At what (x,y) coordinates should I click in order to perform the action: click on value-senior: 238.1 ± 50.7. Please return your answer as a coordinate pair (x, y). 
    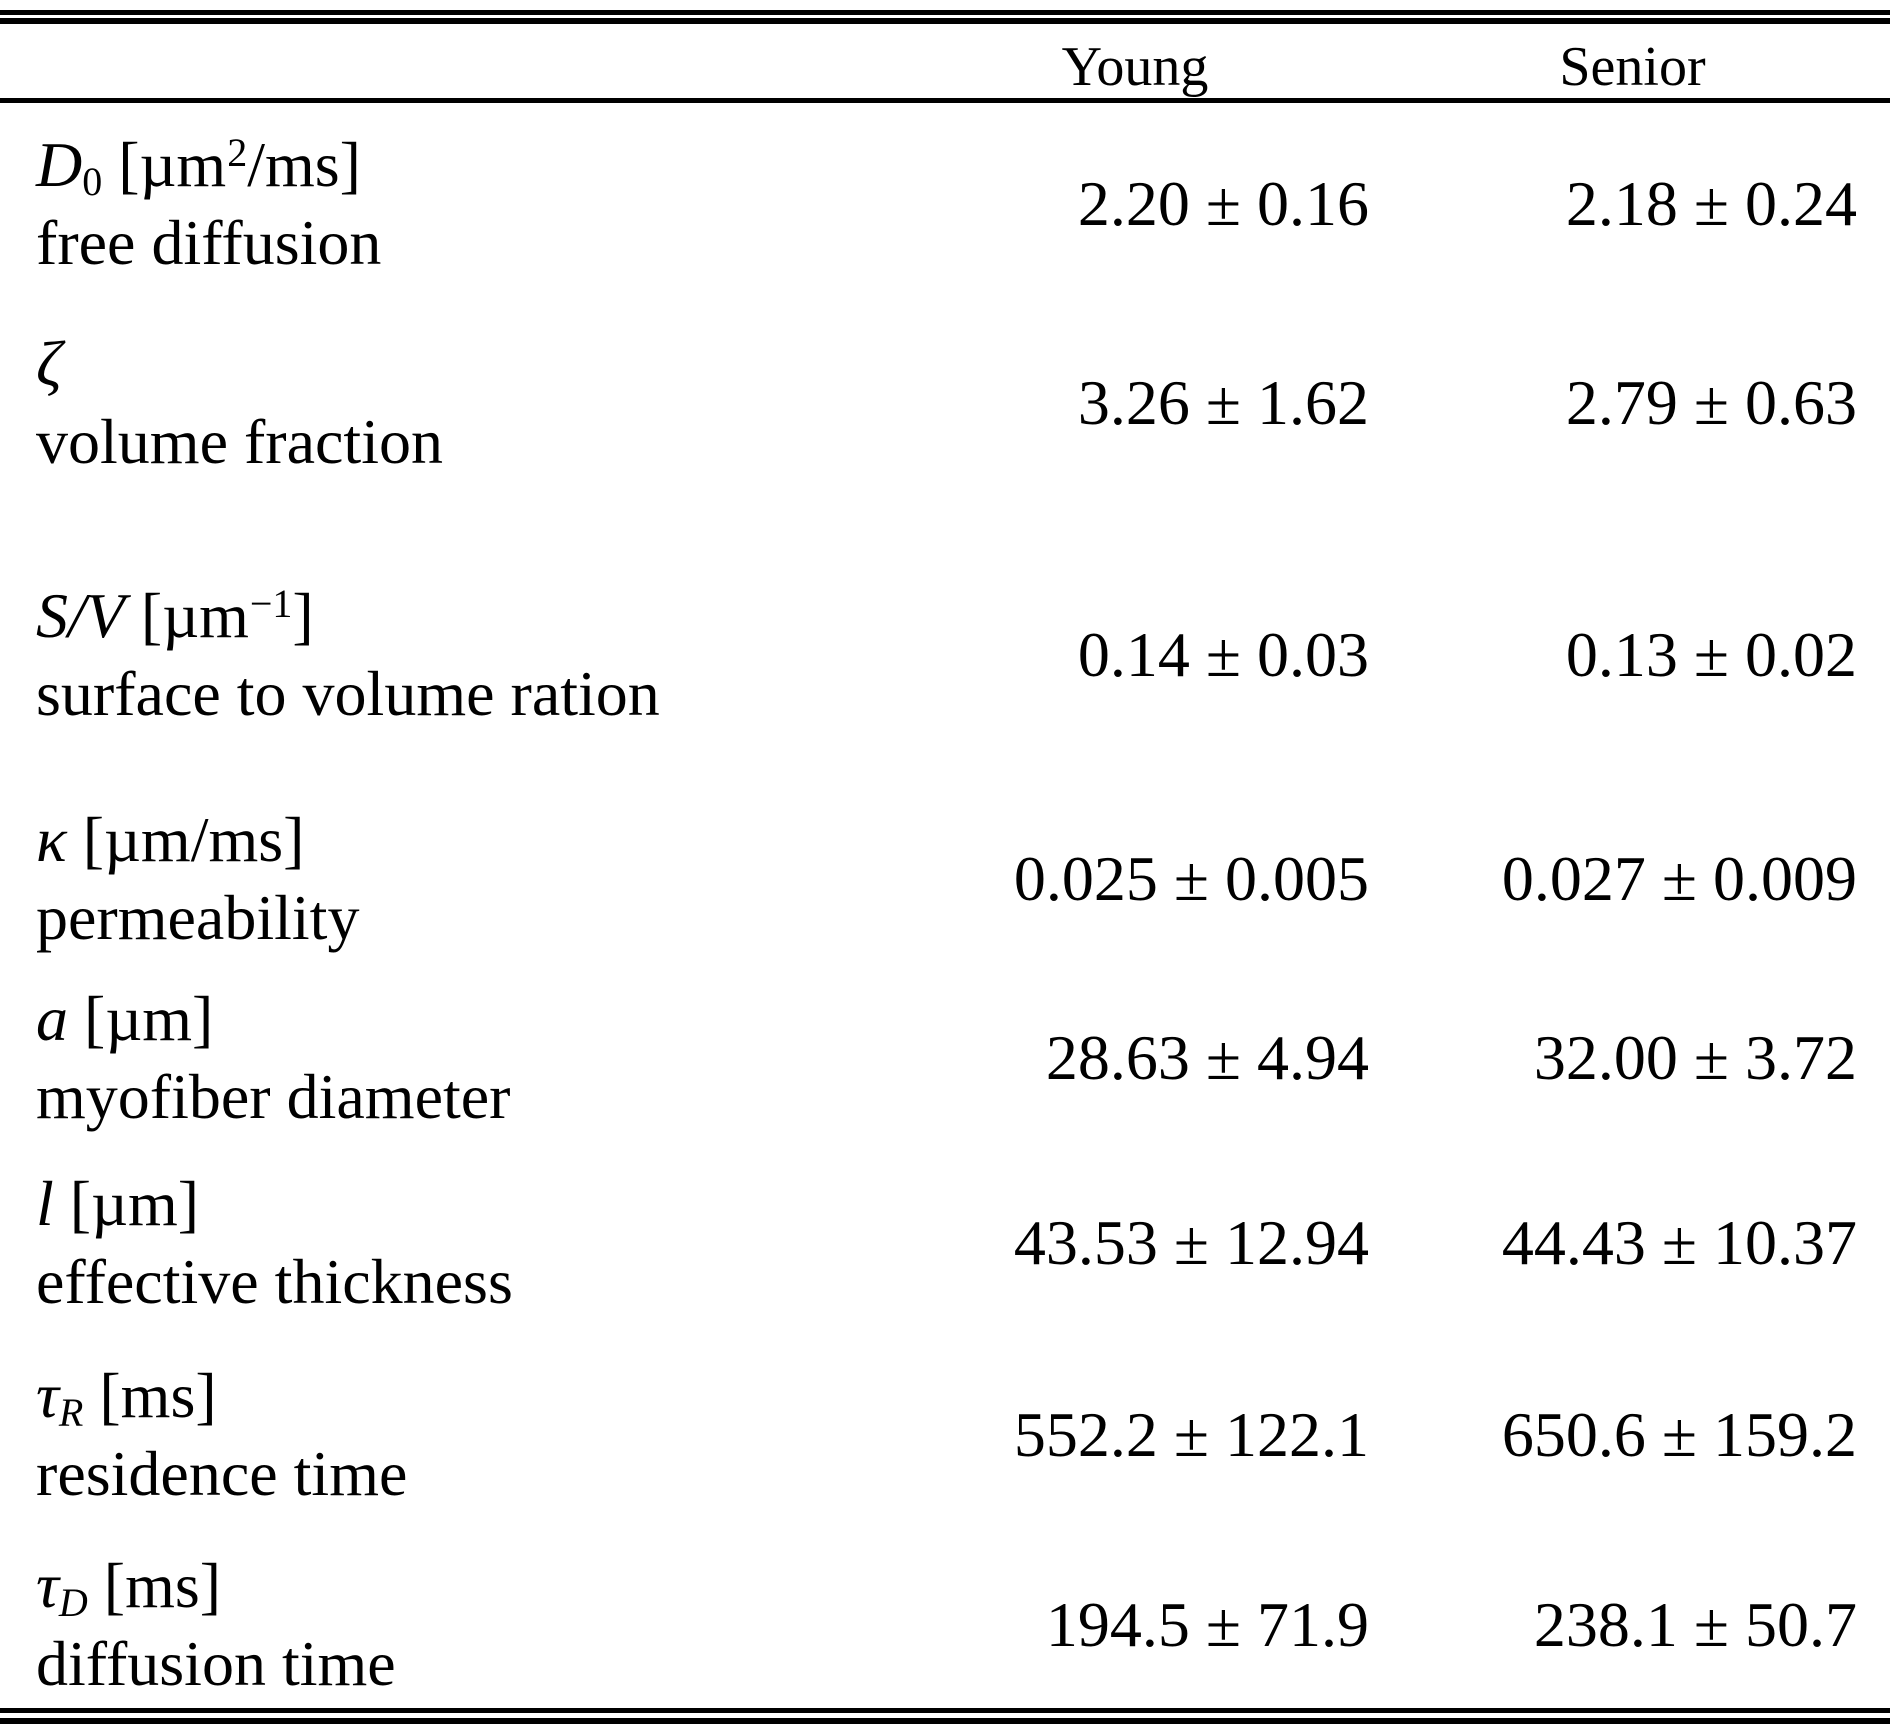
    Looking at the image, I should click on (1695, 1624).